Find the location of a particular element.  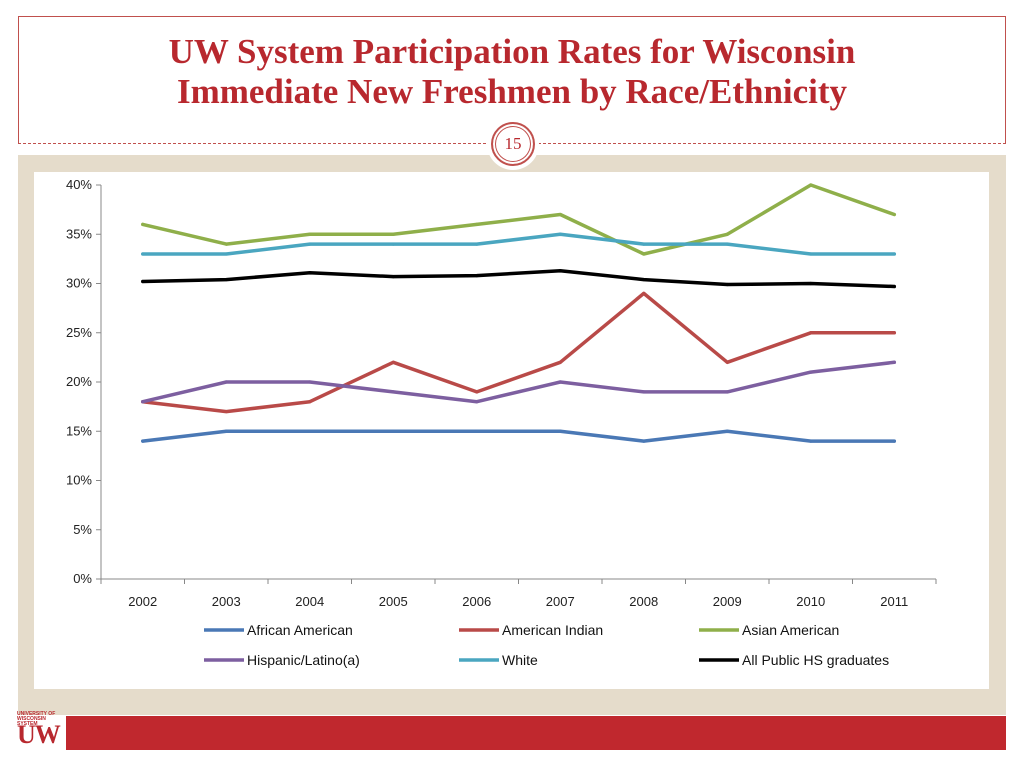

x-tick-label: 2010 is located at coordinates (810, 601).